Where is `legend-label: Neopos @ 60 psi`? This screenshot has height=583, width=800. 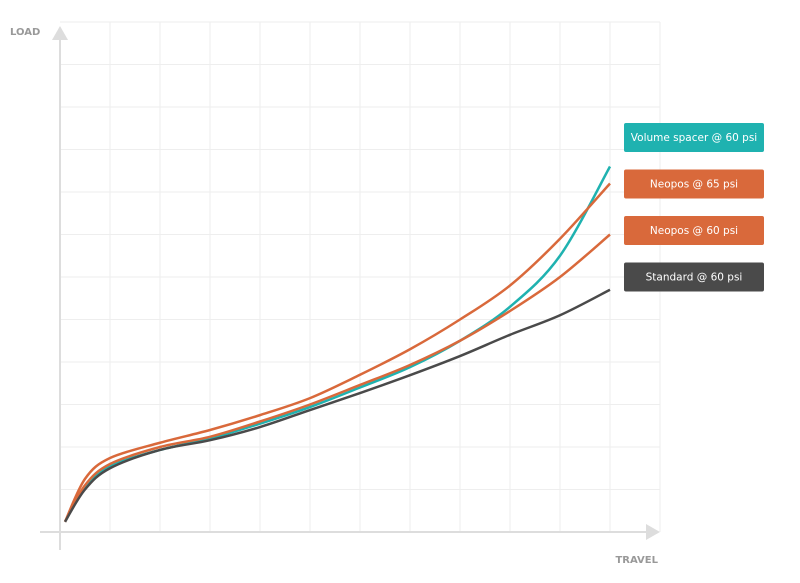
legend-label: Neopos @ 60 psi is located at coordinates (694, 231).